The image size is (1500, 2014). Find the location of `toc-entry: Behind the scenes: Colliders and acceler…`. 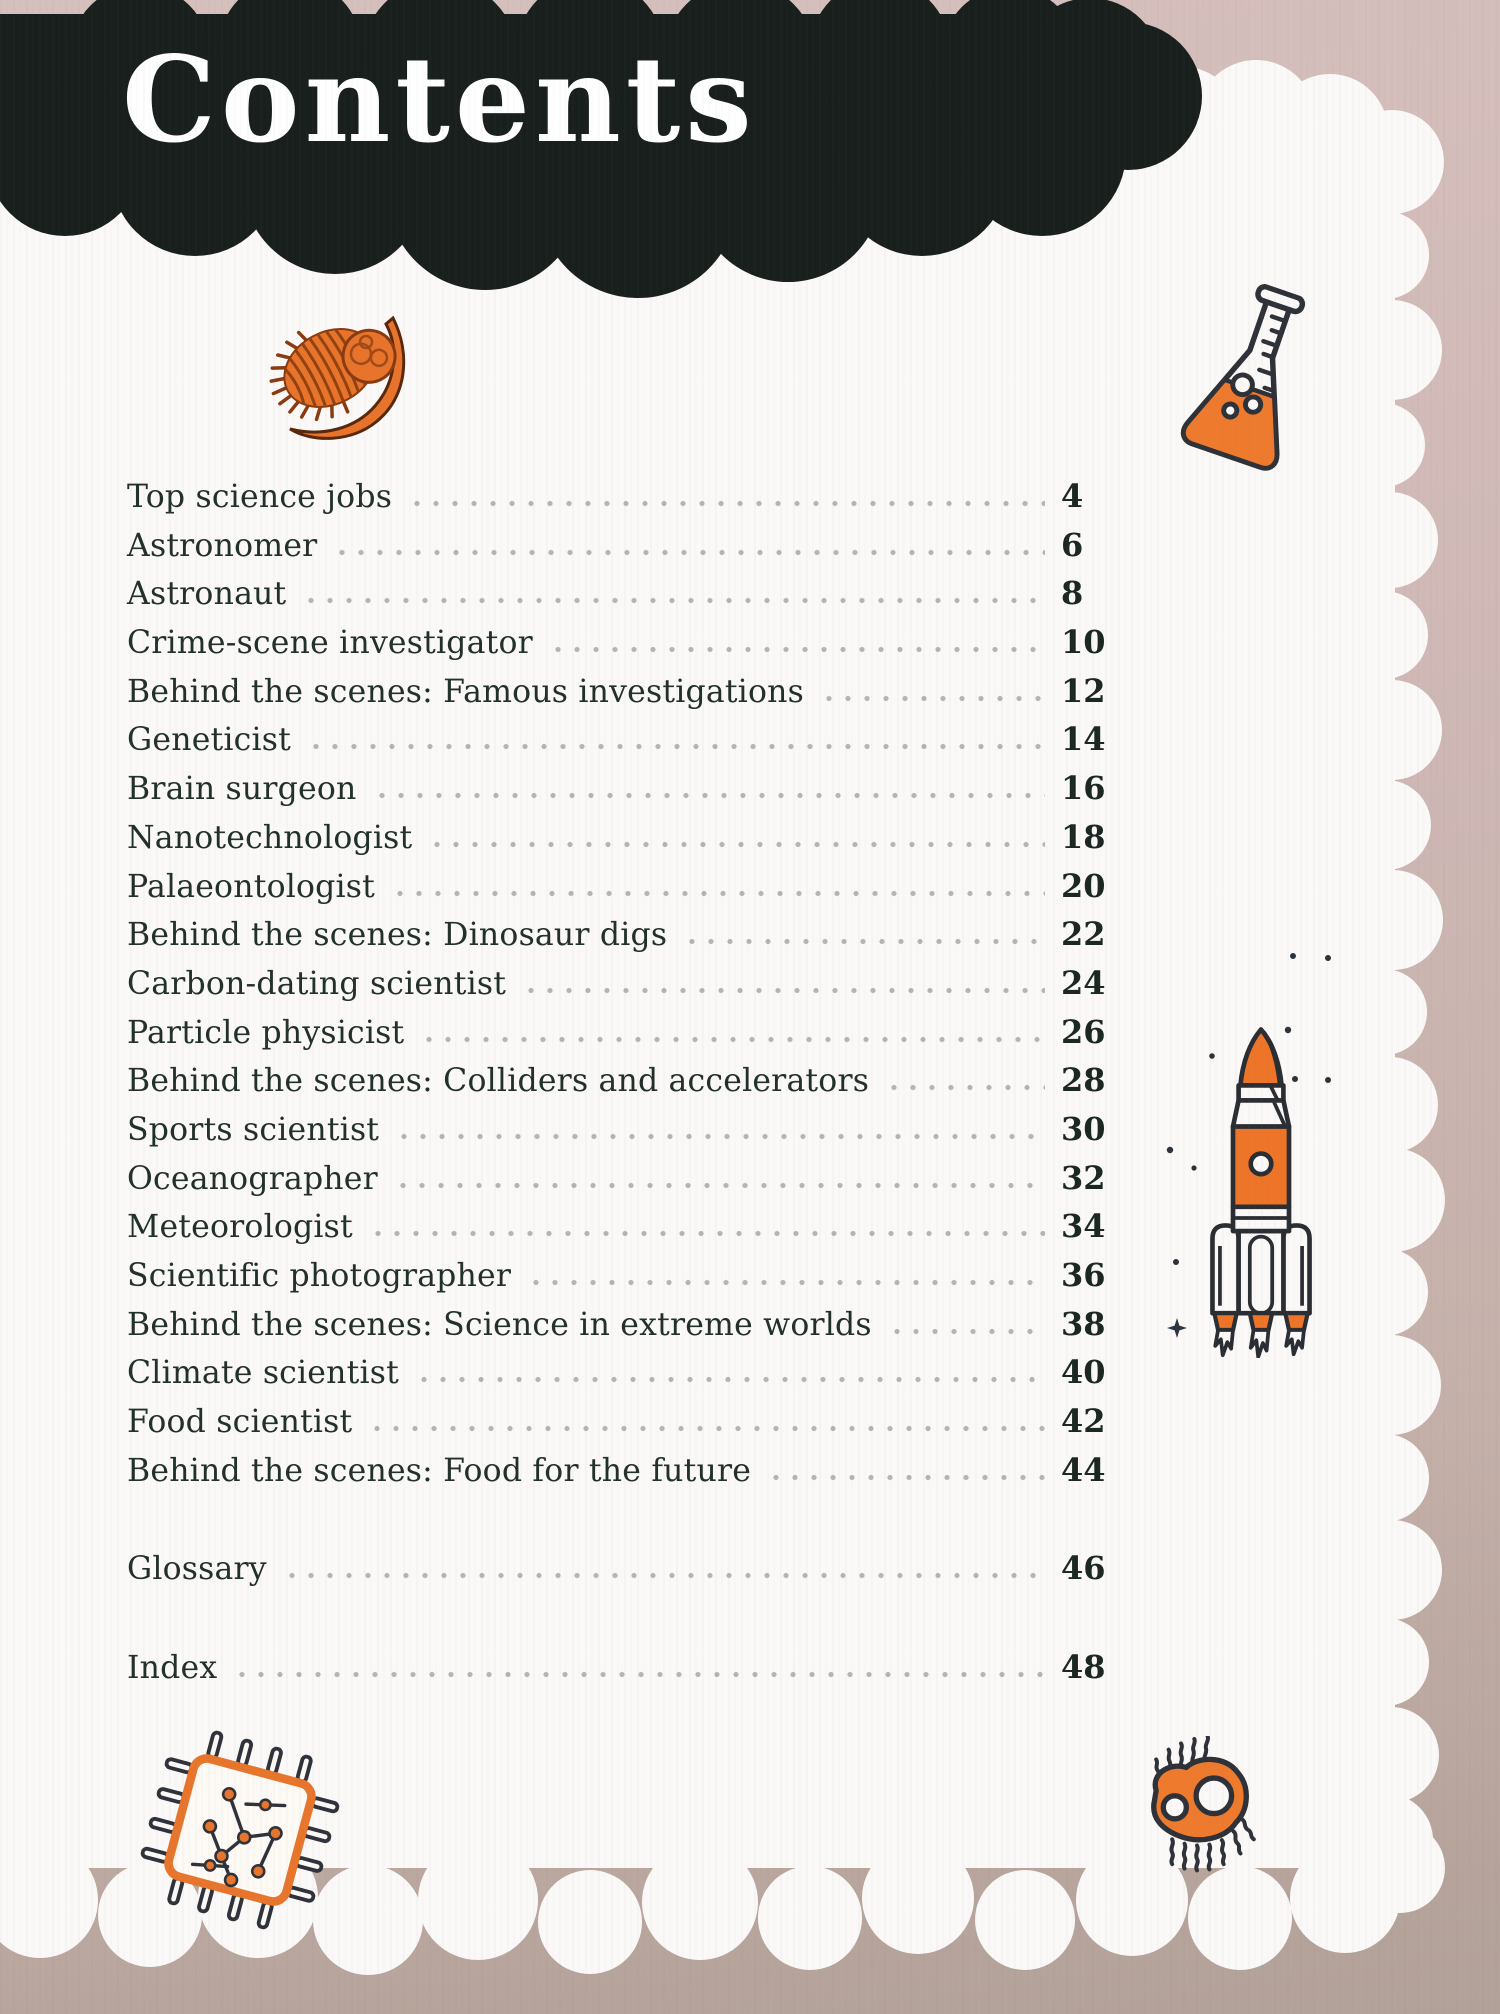

toc-entry: Behind the scenes: Colliders and acceler… is located at coordinates (623, 1085).